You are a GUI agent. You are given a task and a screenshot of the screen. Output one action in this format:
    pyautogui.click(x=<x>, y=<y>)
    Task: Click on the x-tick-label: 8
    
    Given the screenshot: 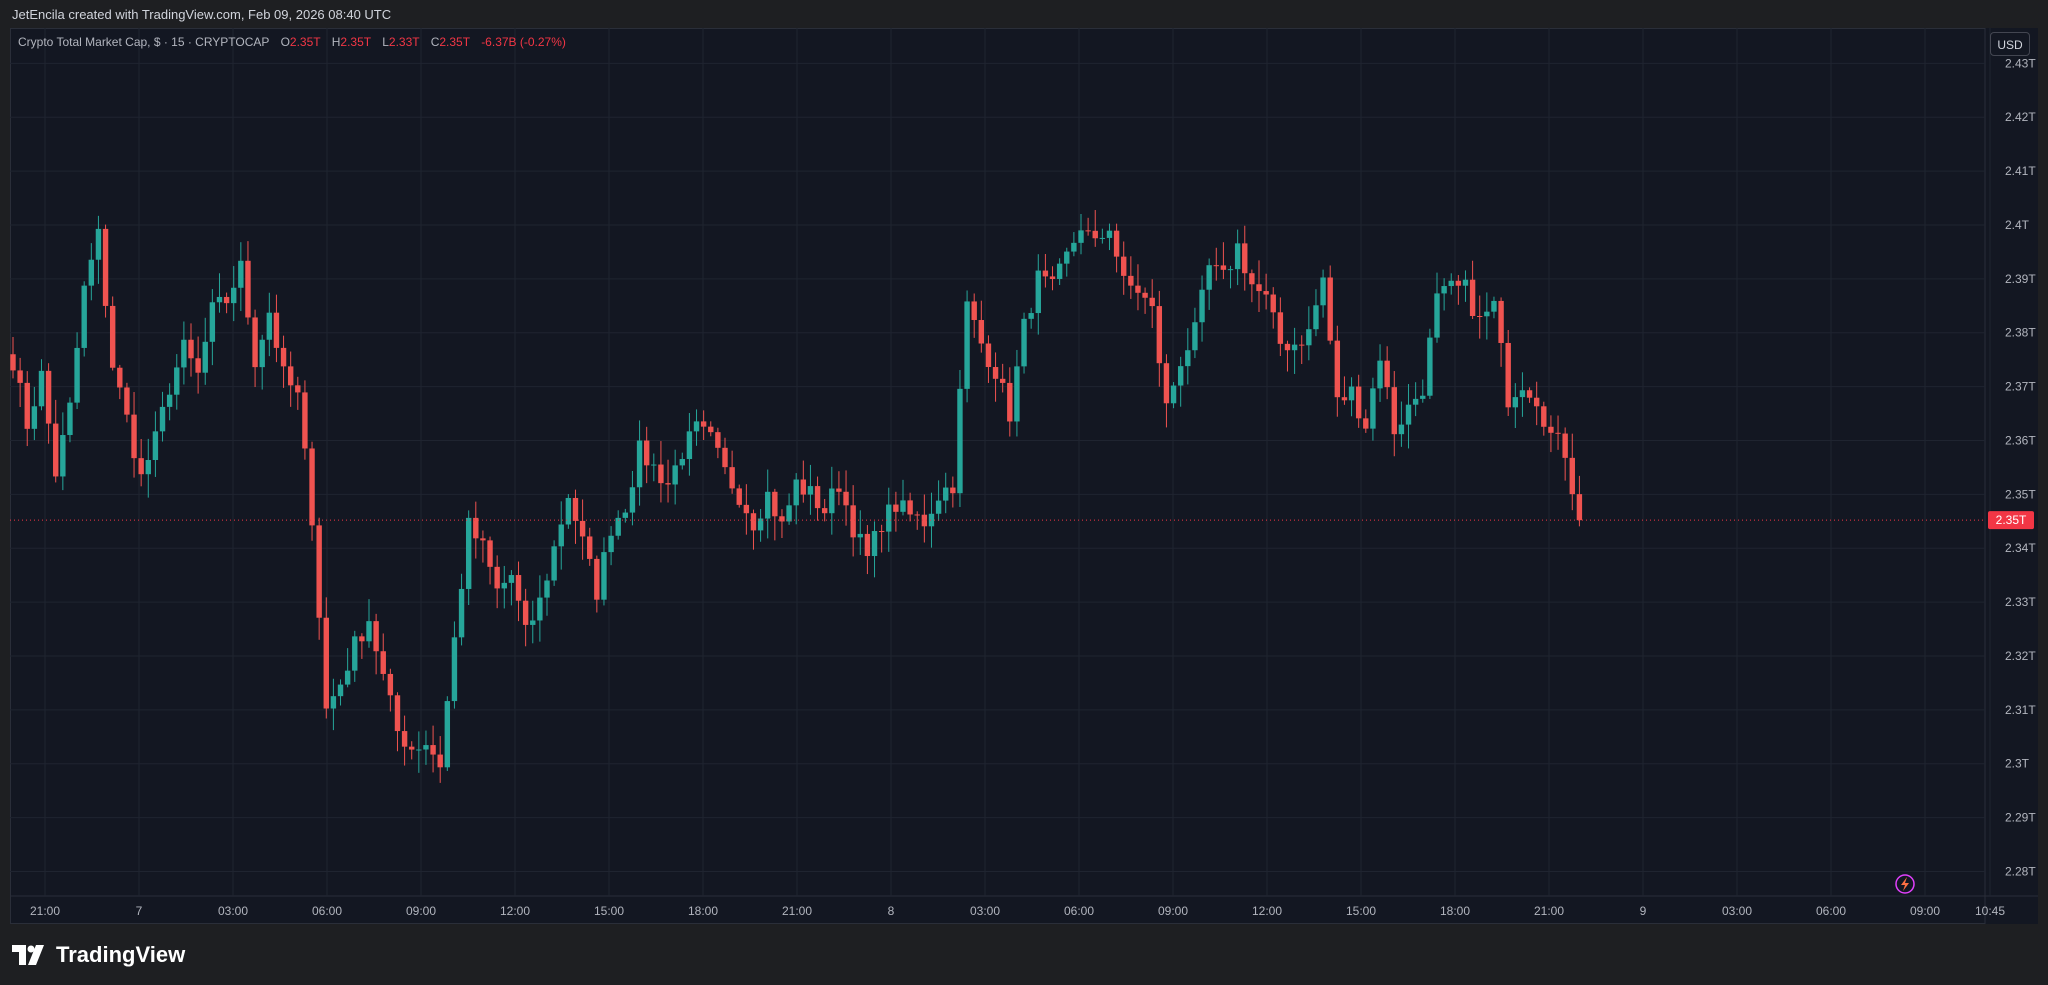 What is the action you would take?
    pyautogui.click(x=891, y=911)
    